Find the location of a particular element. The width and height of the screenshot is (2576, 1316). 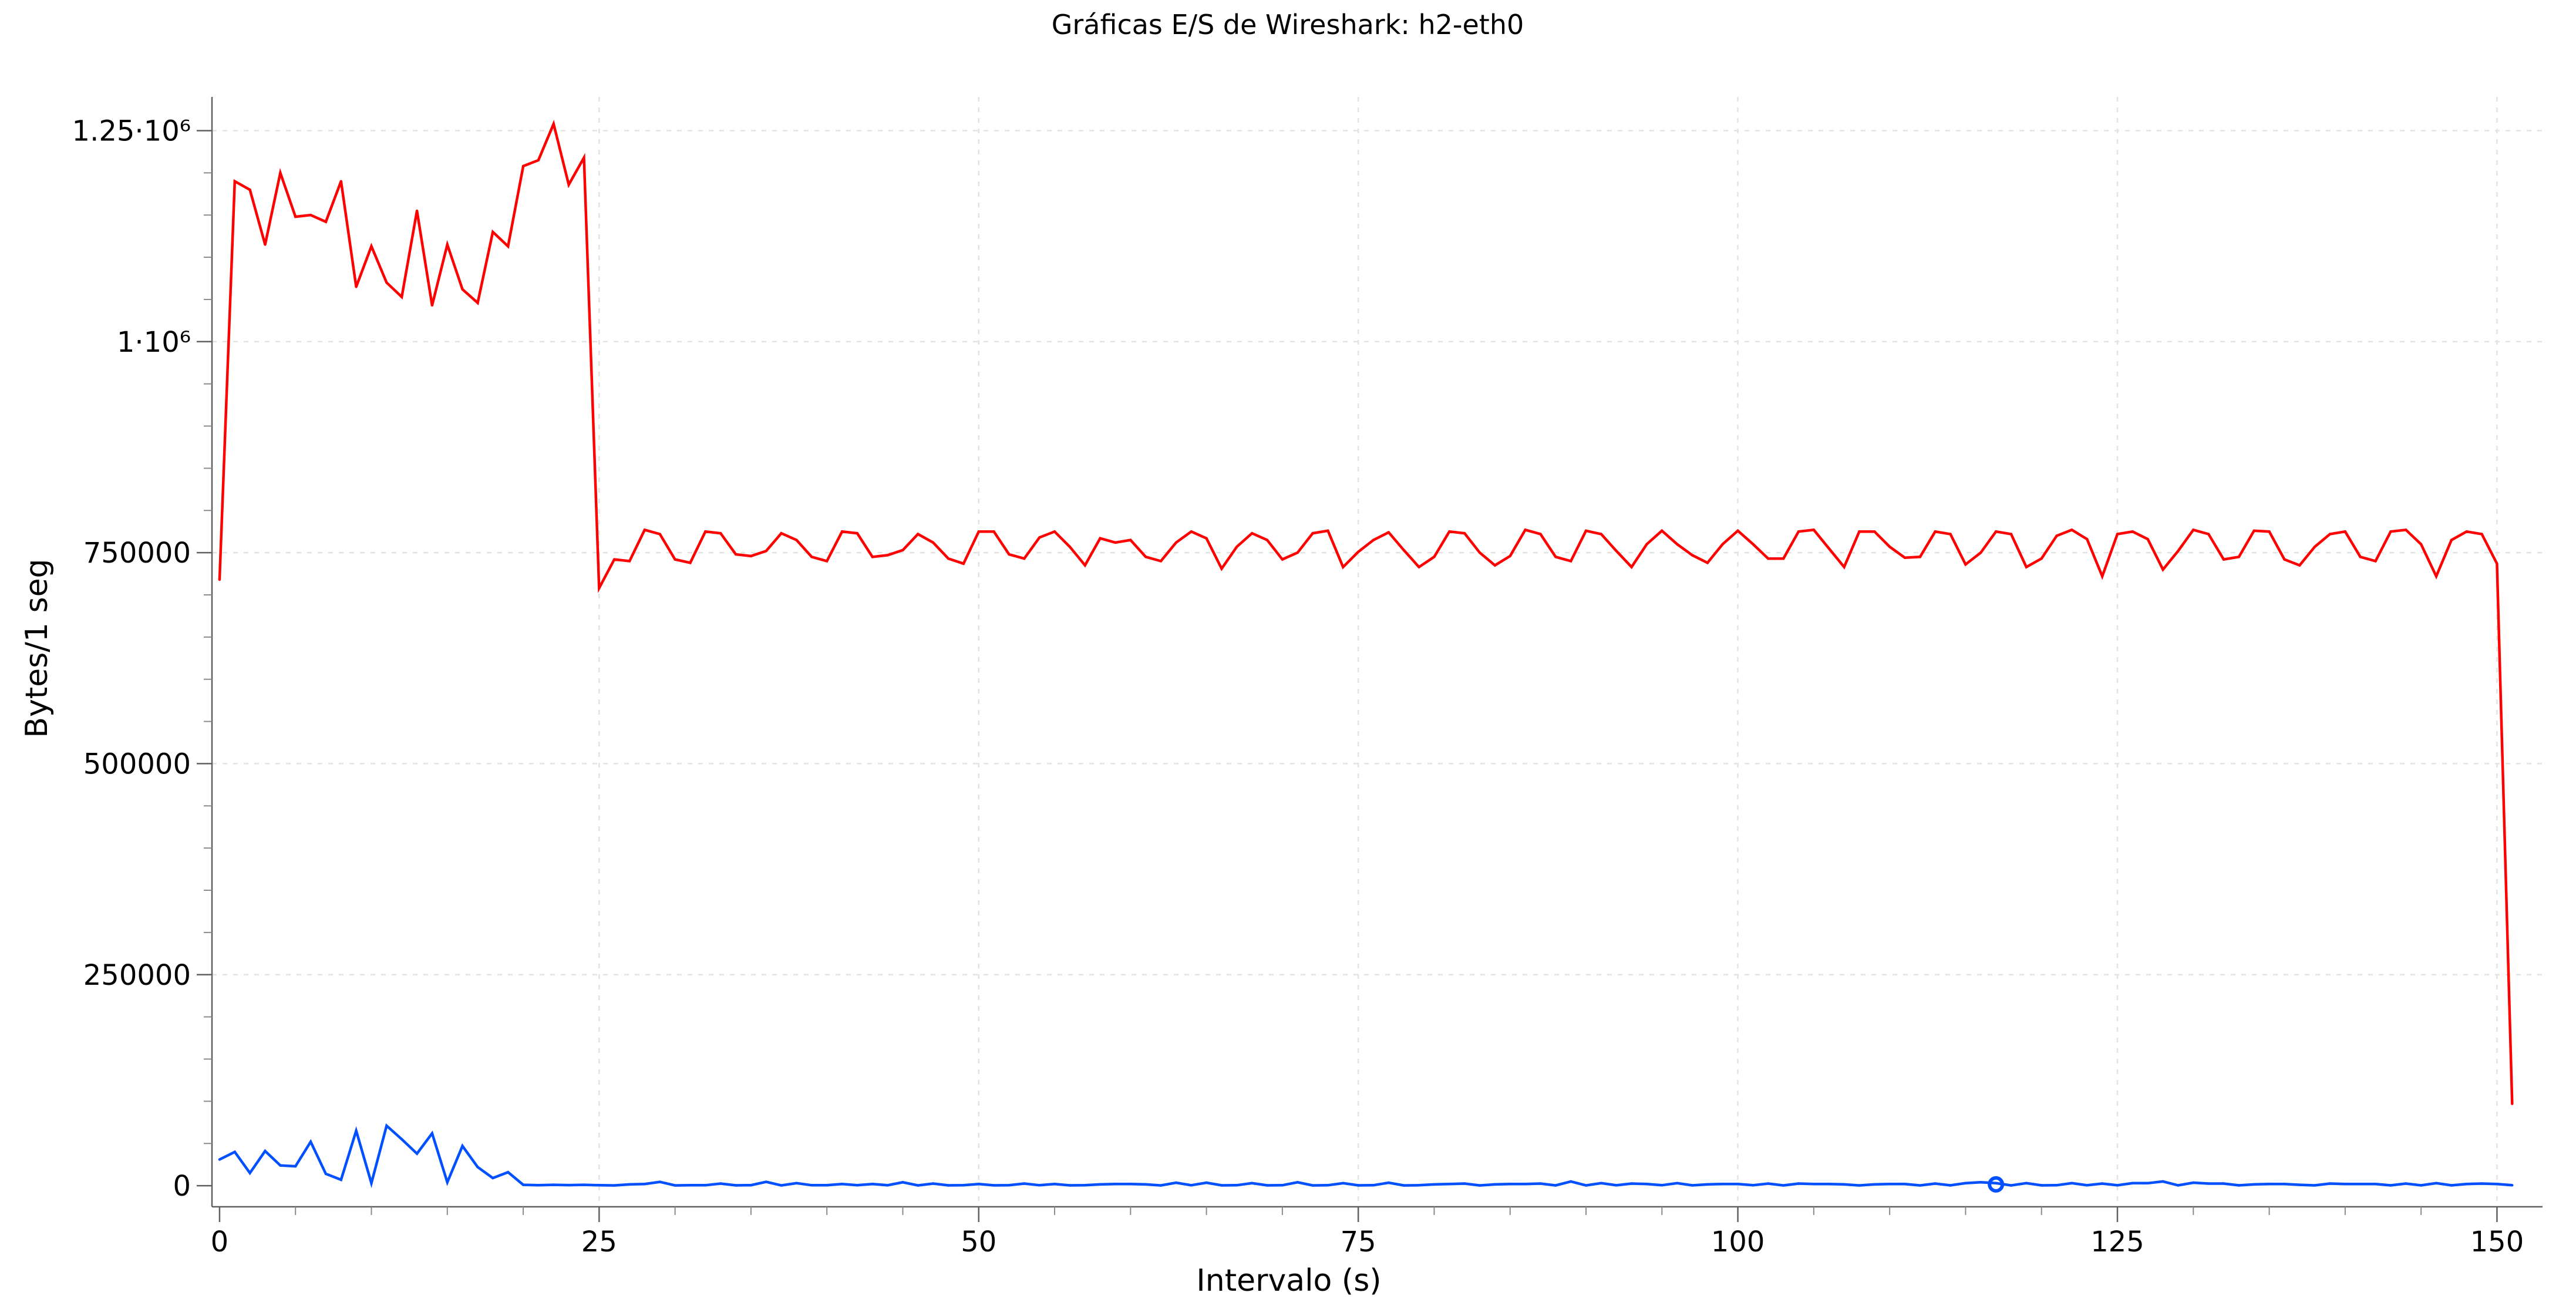

x-tick-label: 125 is located at coordinates (2117, 1242).